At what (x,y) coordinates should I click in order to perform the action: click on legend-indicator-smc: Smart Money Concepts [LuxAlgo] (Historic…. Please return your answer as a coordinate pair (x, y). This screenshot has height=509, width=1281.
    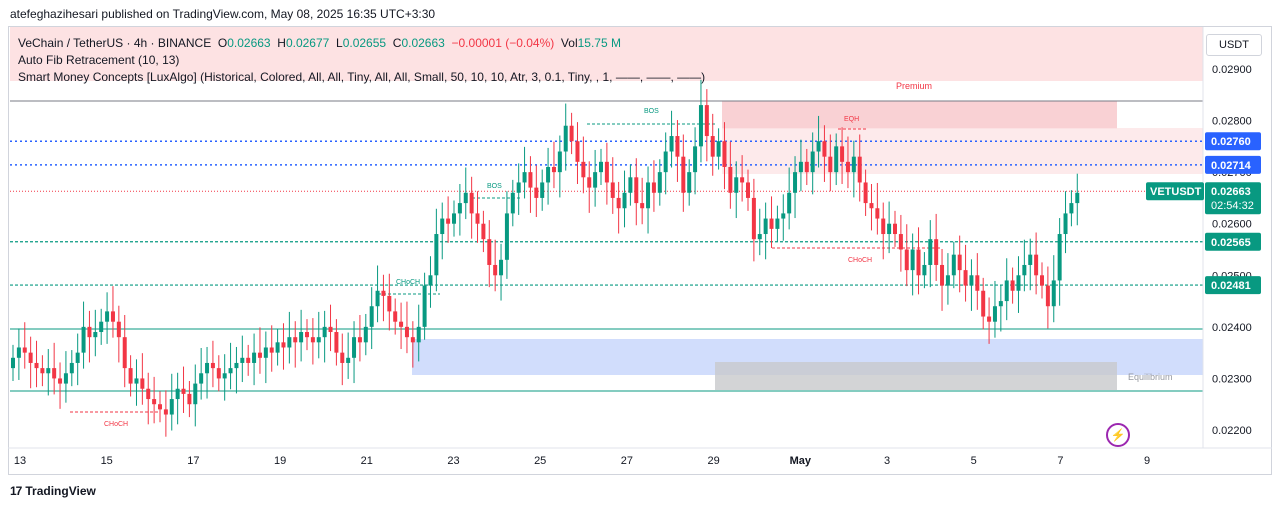
    Looking at the image, I should click on (362, 77).